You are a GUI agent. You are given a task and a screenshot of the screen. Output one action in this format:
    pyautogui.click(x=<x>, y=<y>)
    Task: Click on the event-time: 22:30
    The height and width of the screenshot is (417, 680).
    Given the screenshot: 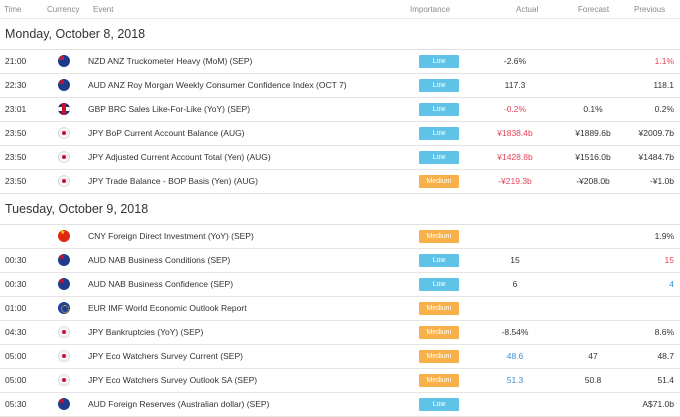 What is the action you would take?
    pyautogui.click(x=16, y=85)
    